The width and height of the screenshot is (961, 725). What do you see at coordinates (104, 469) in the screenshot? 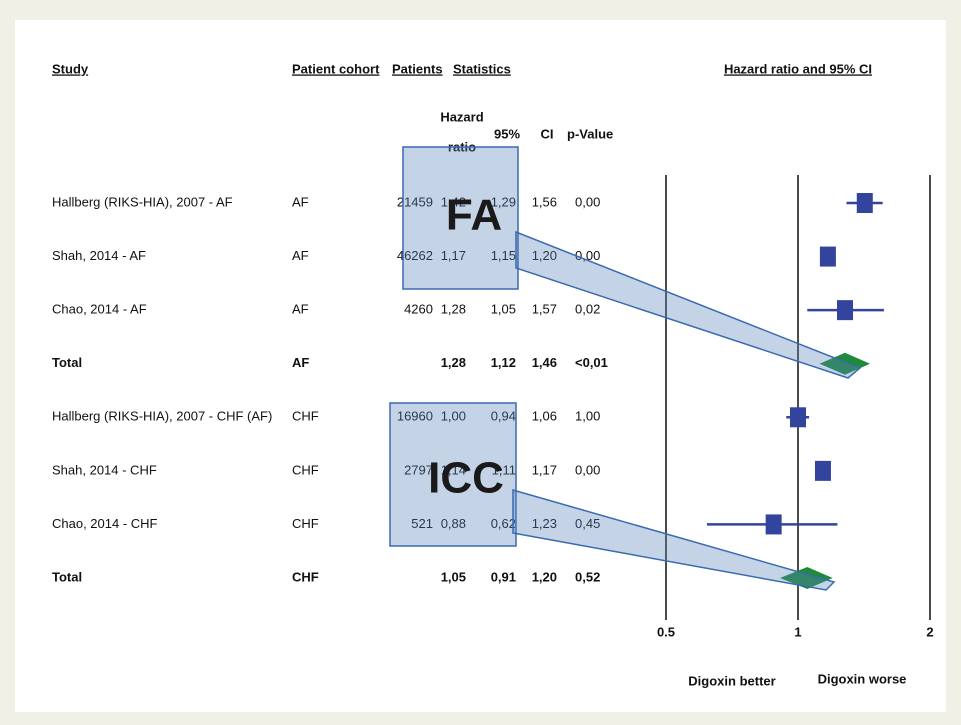
I see `study: Shah, 2014 - CHF` at bounding box center [104, 469].